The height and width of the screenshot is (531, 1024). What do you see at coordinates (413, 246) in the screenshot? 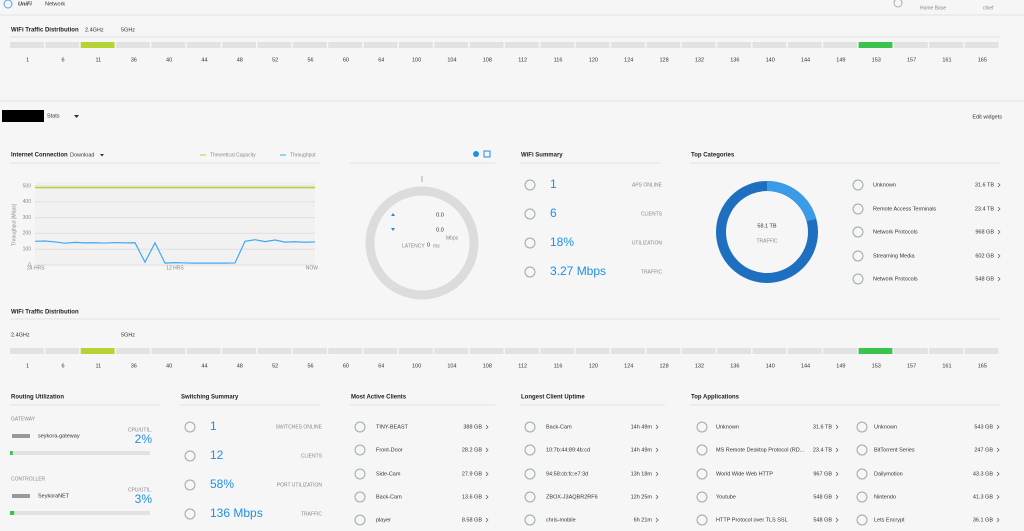
I see `latency-label: LATENCY` at bounding box center [413, 246].